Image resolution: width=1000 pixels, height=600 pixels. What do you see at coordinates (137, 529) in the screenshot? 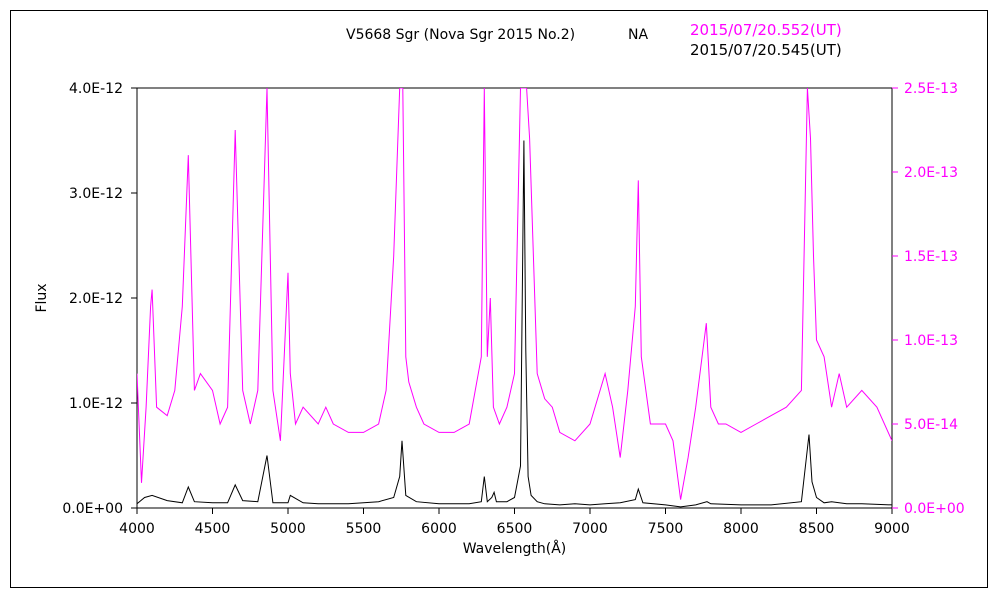
I see `x-tick-label: 4000` at bounding box center [137, 529].